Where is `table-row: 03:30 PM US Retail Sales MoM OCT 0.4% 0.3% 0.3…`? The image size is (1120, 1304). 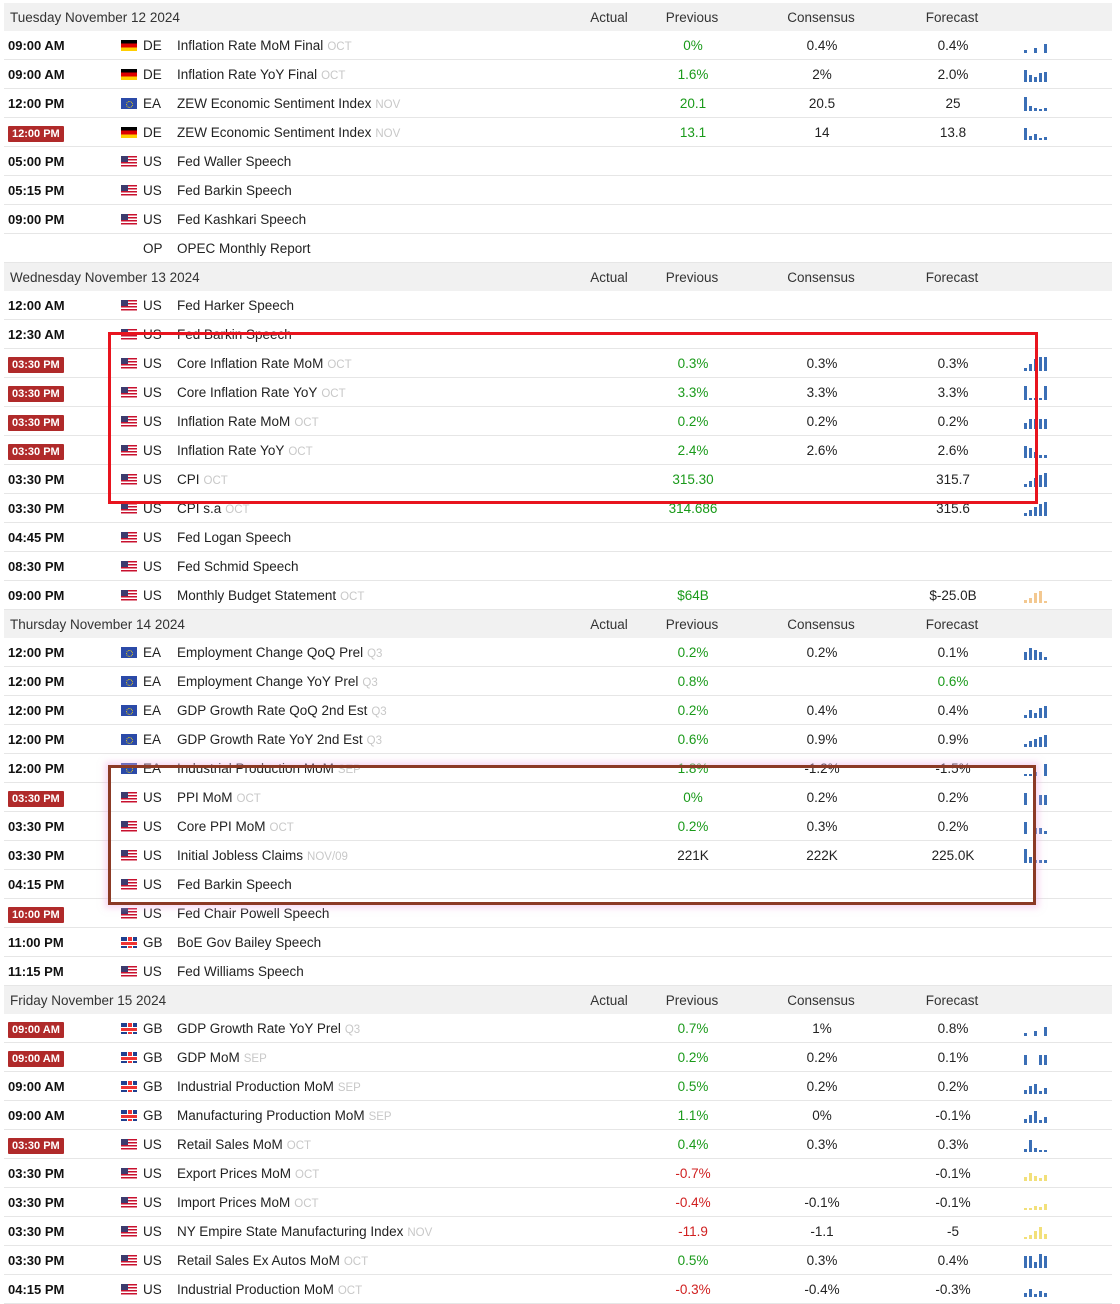 table-row: 03:30 PM US Retail Sales MoM OCT 0.4% 0.3% 0.3… is located at coordinates (558, 1144).